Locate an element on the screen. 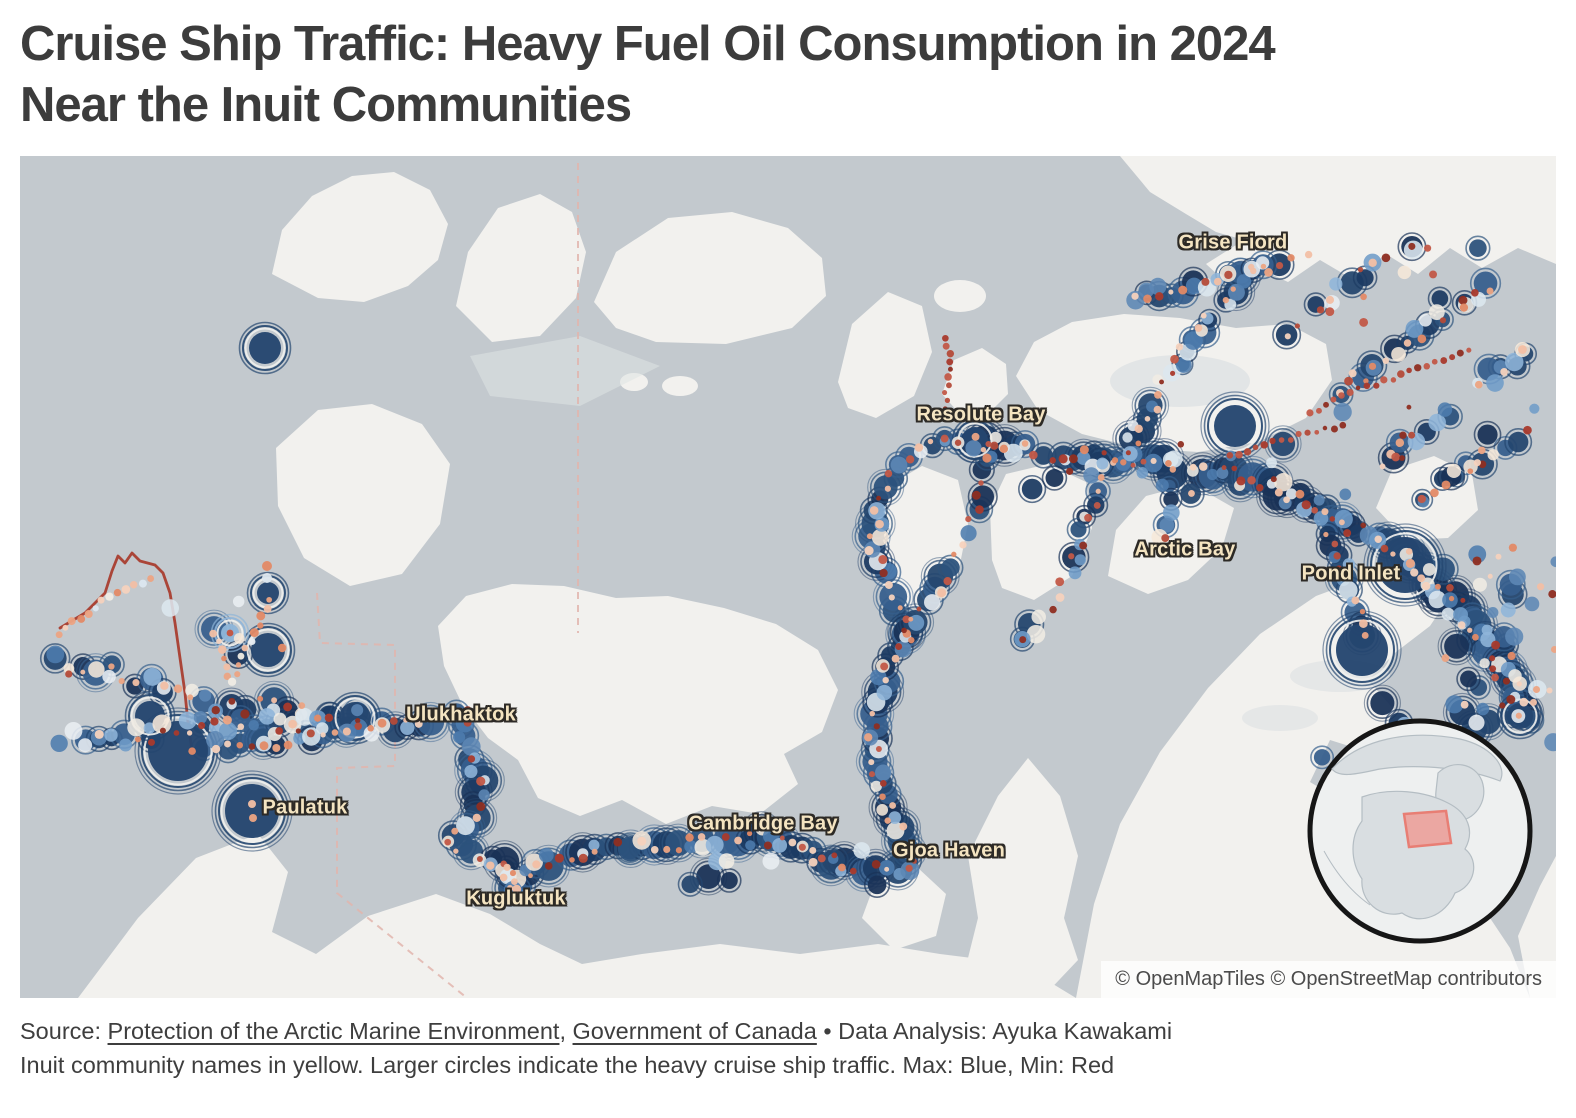  community-label-pond-inlet: Pond Inlet is located at coordinates (1351, 573).